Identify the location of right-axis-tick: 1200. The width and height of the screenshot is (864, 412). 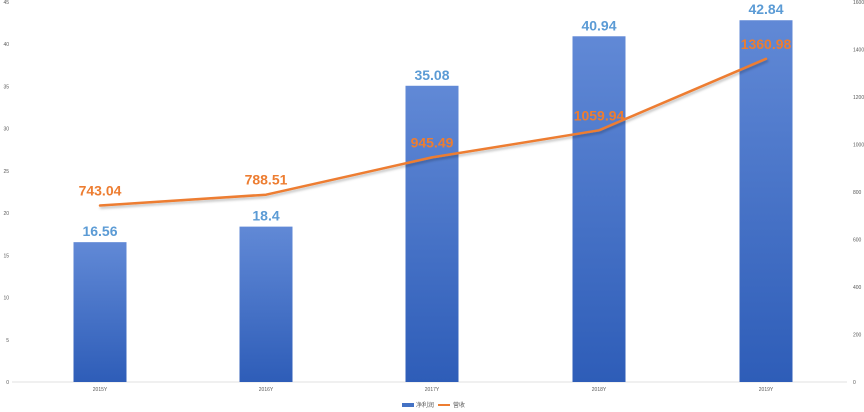
(858, 98).